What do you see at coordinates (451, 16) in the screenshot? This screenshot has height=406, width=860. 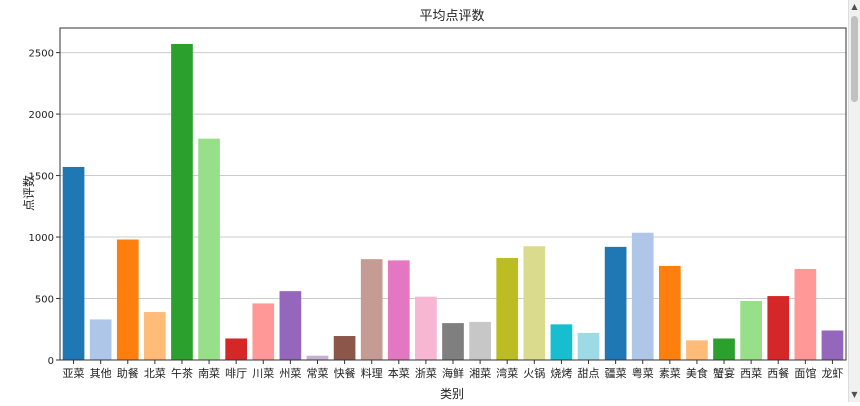 I see `chart-title: 平均点评数` at bounding box center [451, 16].